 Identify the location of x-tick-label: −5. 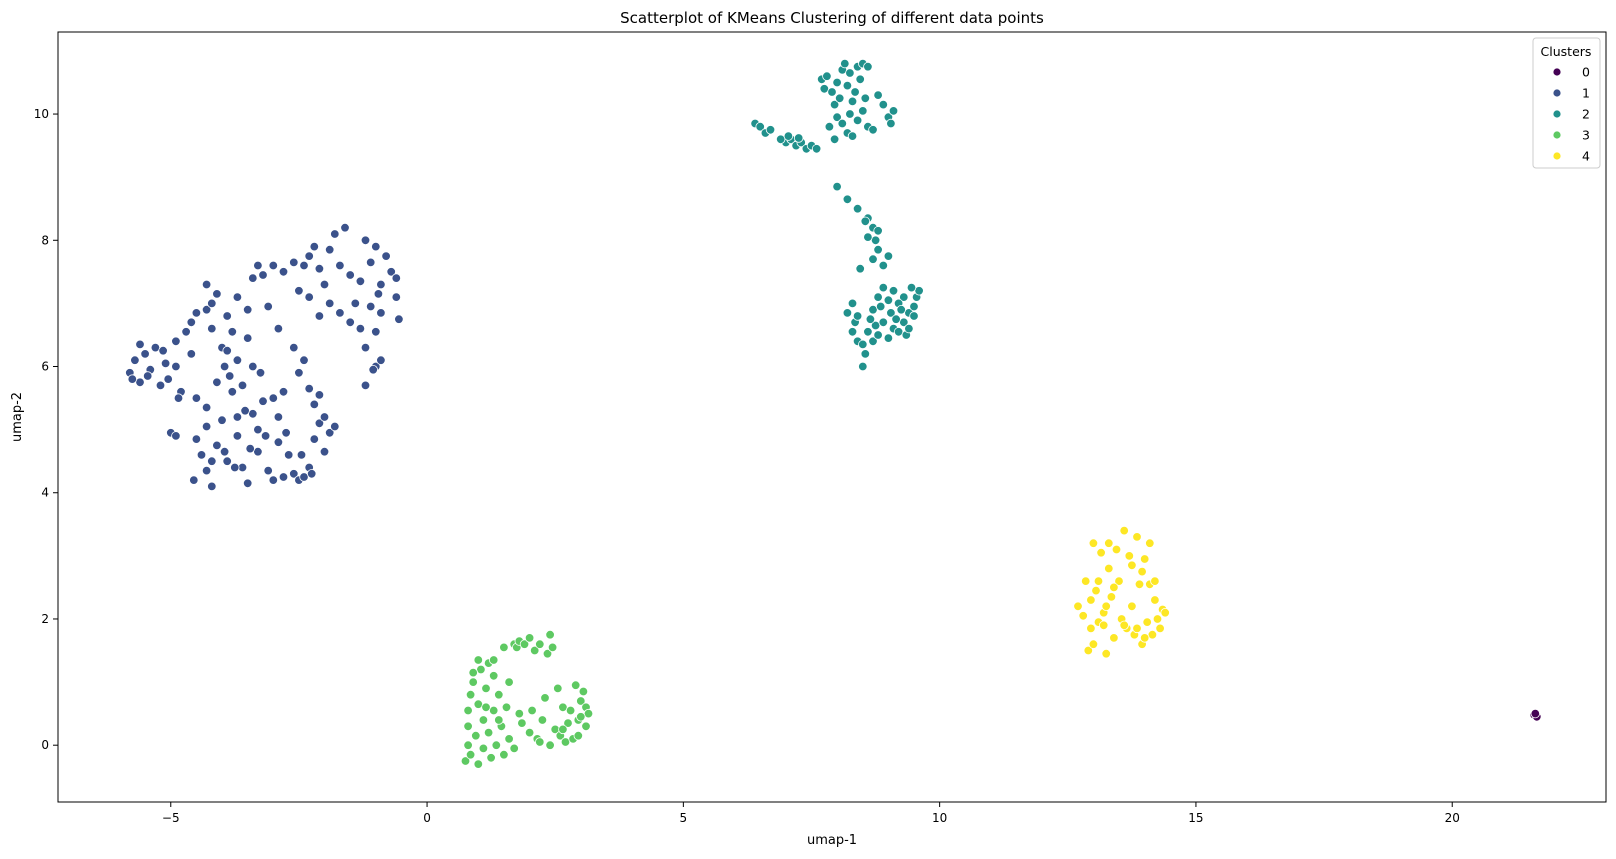
(171, 818).